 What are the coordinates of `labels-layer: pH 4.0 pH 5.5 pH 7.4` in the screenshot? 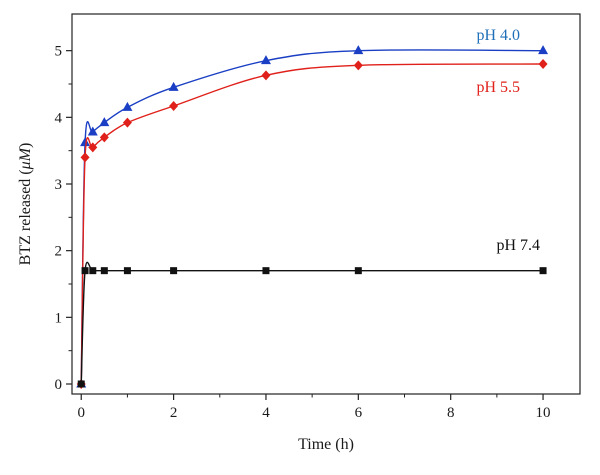 It's located at (508, 140).